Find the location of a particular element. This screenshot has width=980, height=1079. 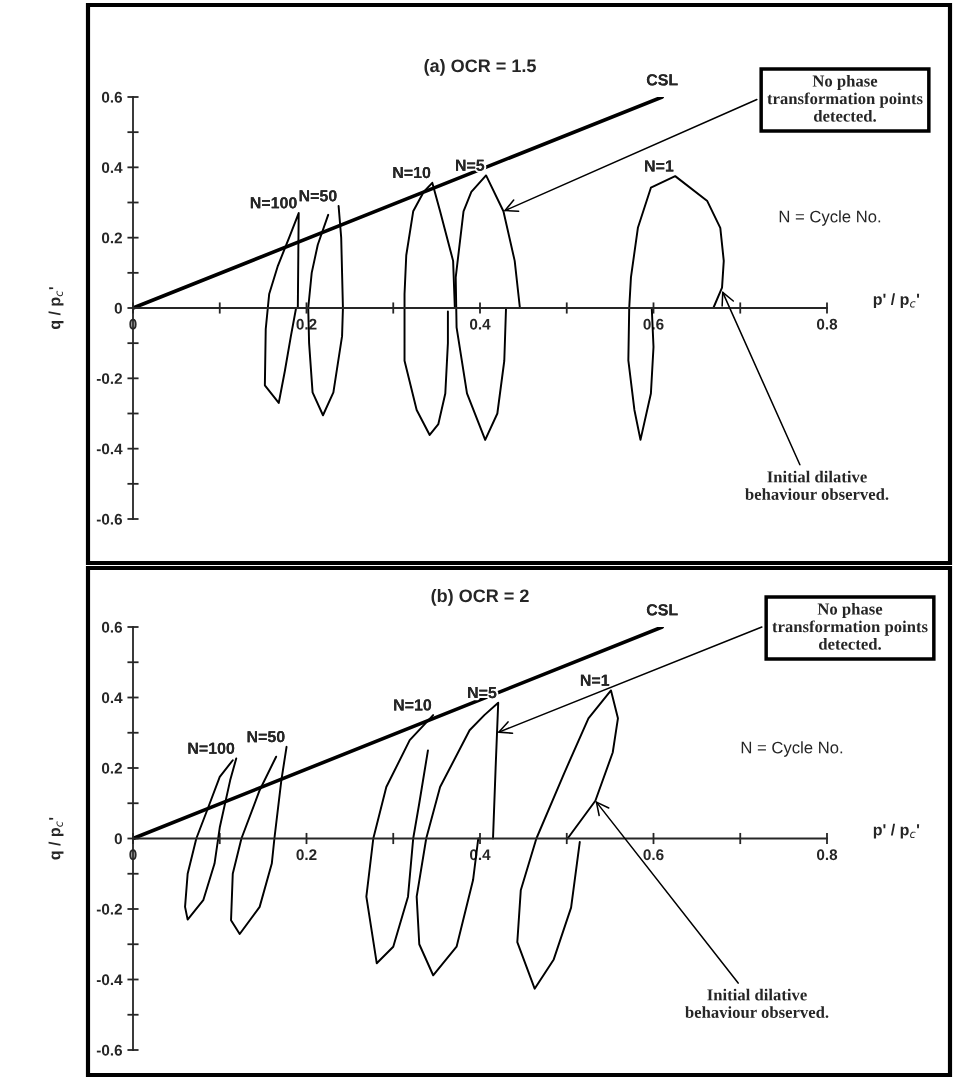

chart-title: (a) OCR = 1.5 is located at coordinates (480, 67).